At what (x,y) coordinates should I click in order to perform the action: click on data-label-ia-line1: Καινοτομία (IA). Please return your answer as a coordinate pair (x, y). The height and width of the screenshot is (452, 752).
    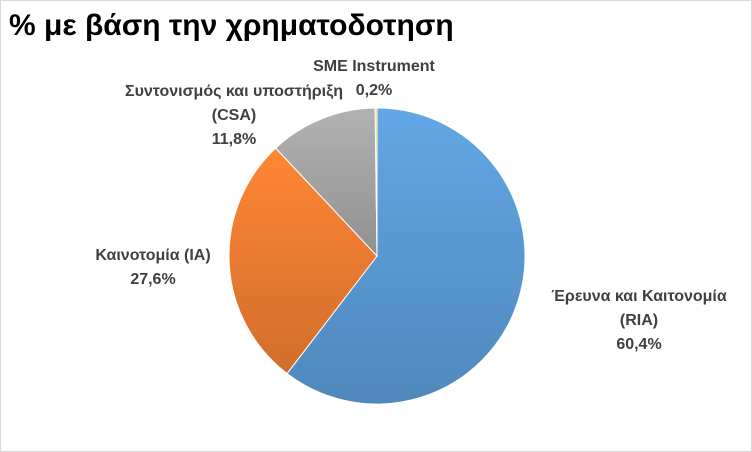
    Looking at the image, I should click on (153, 255).